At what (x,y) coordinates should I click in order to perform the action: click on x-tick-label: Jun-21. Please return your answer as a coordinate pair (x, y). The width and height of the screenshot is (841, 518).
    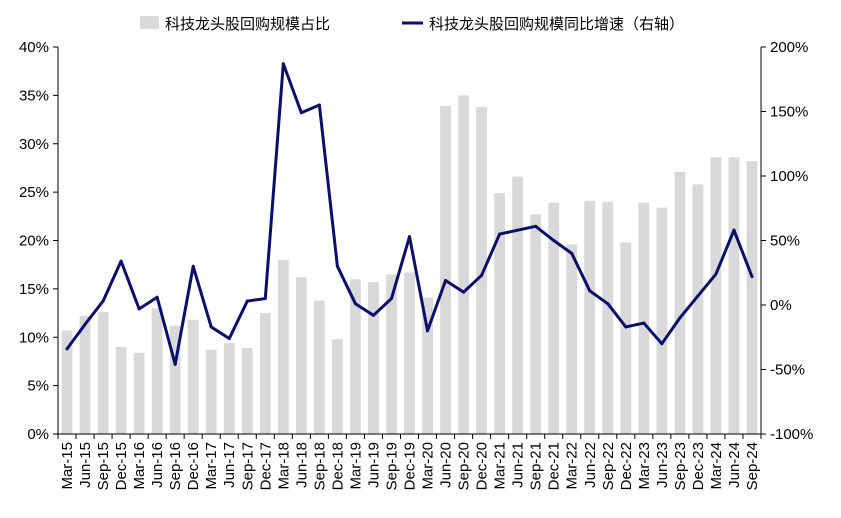
    Looking at the image, I should click on (518, 465).